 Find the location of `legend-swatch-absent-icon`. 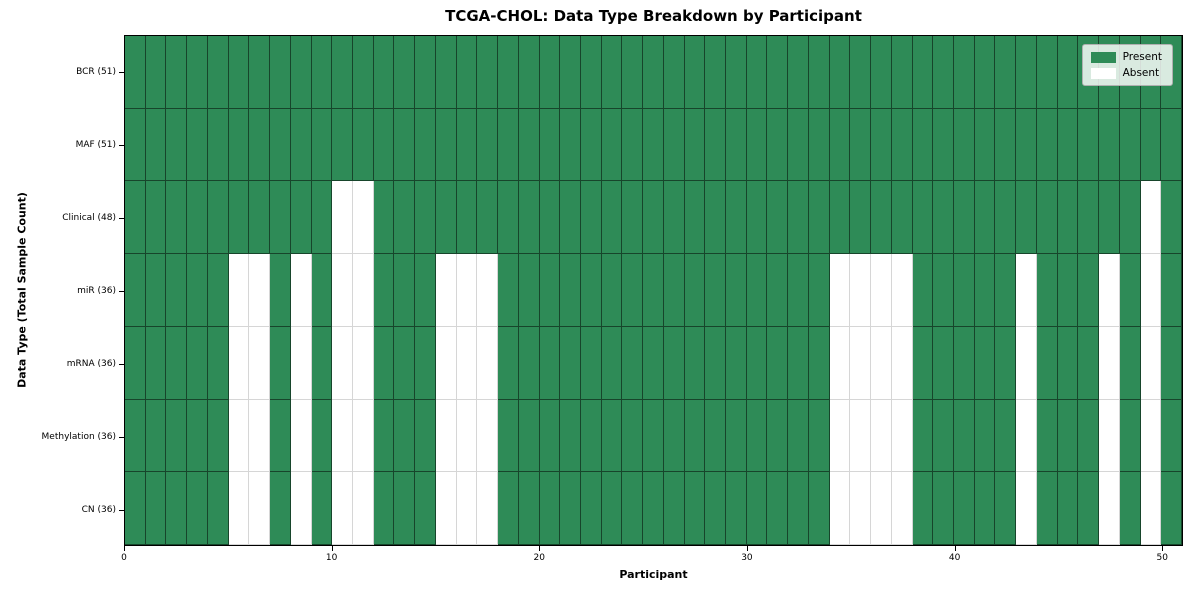

legend-swatch-absent-icon is located at coordinates (1103, 73).